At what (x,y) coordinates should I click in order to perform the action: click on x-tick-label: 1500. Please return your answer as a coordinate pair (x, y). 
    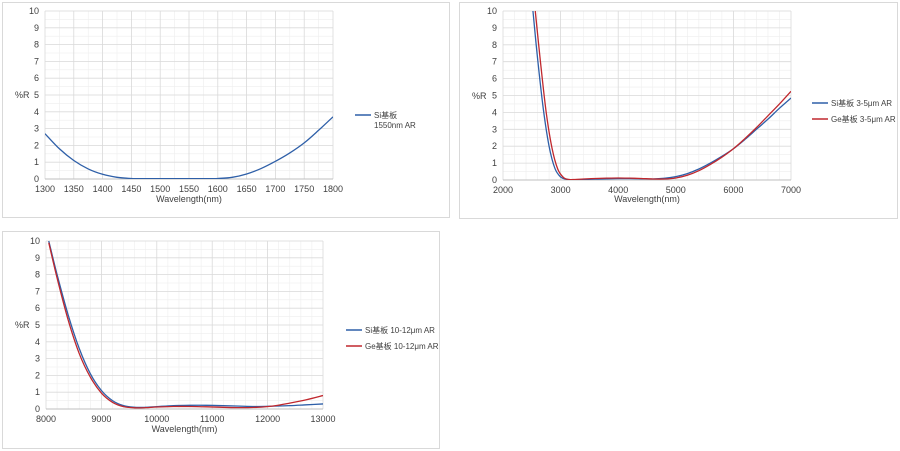
    Looking at the image, I should click on (160, 189).